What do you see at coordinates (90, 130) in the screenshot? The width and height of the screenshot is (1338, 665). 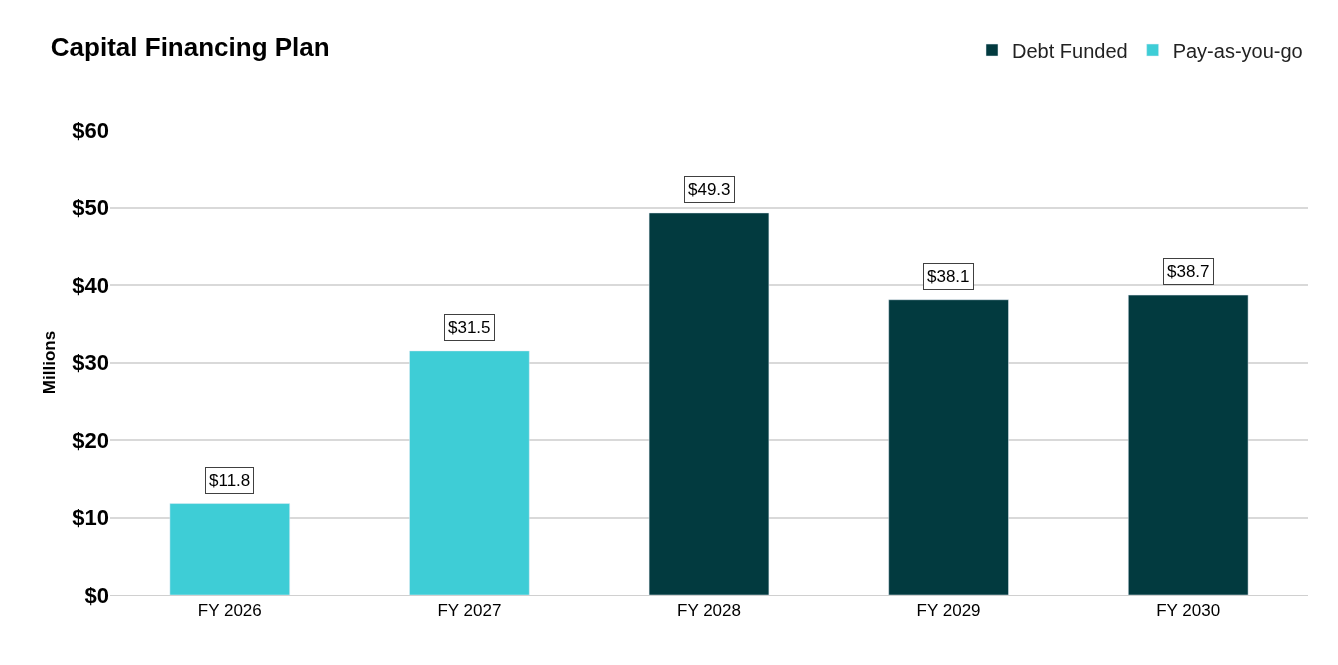 I see `y-tick-label: $60` at bounding box center [90, 130].